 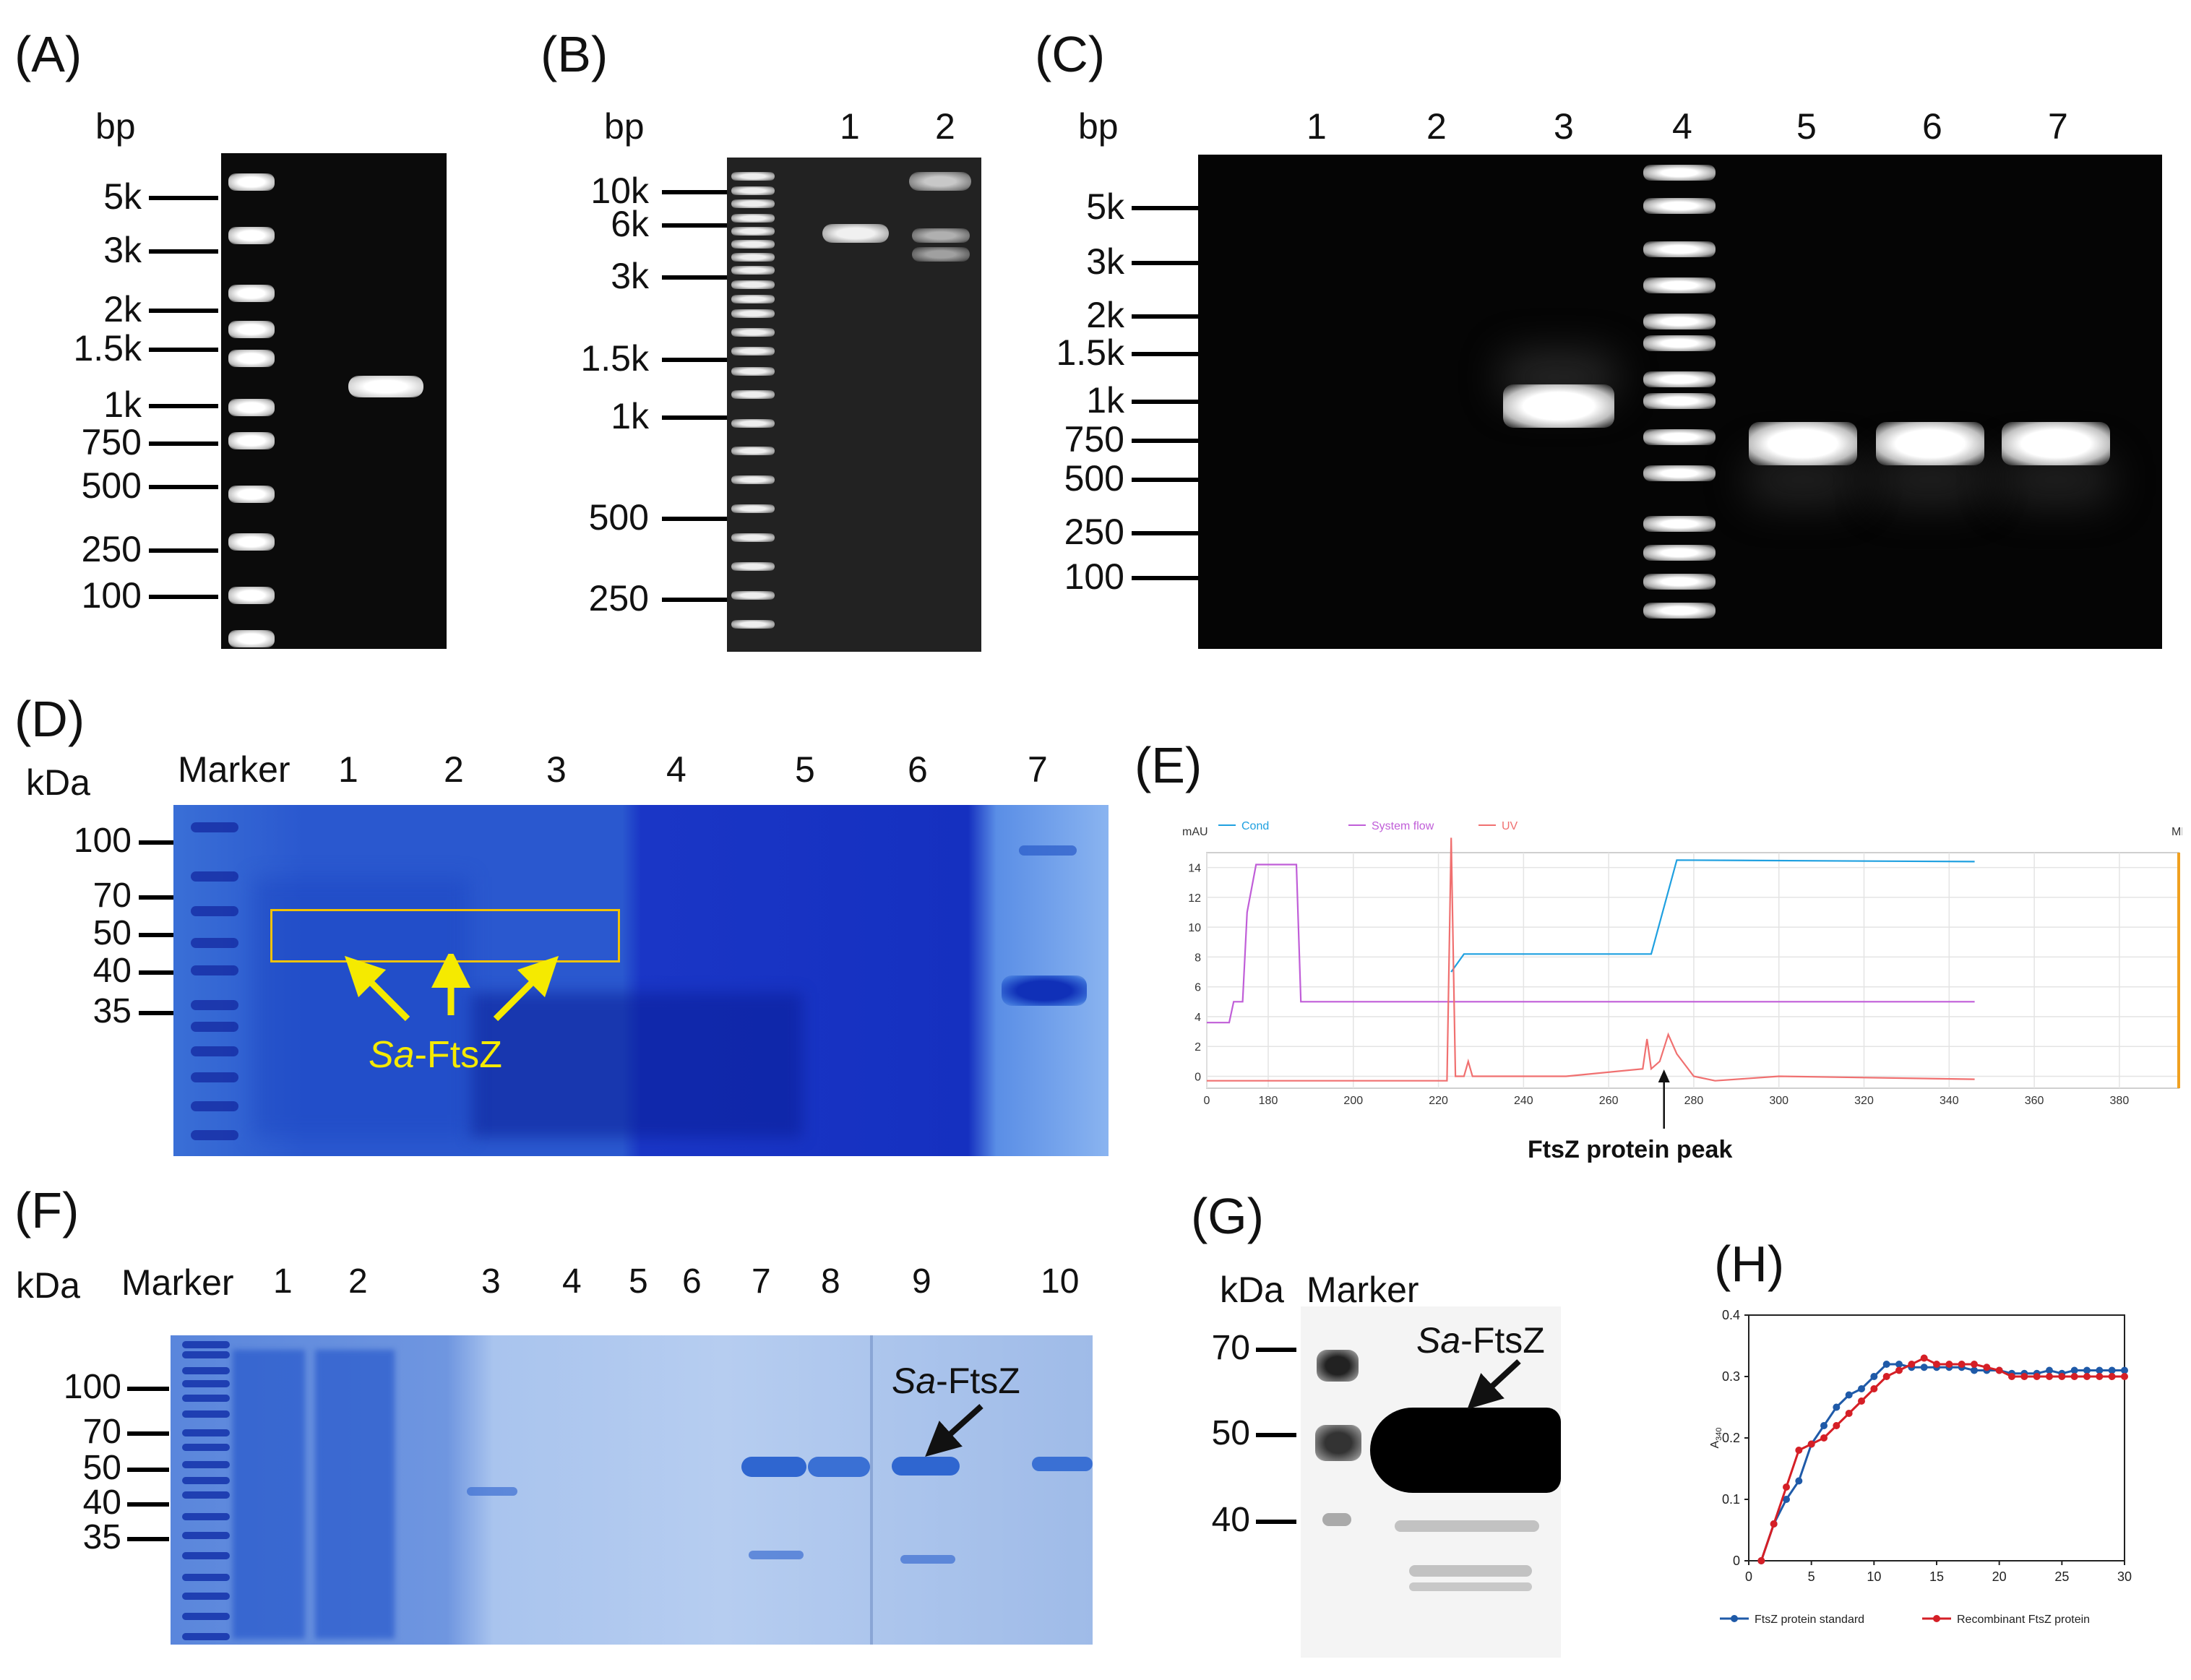 I want to click on arrow-g, so click(x=1494, y=1384).